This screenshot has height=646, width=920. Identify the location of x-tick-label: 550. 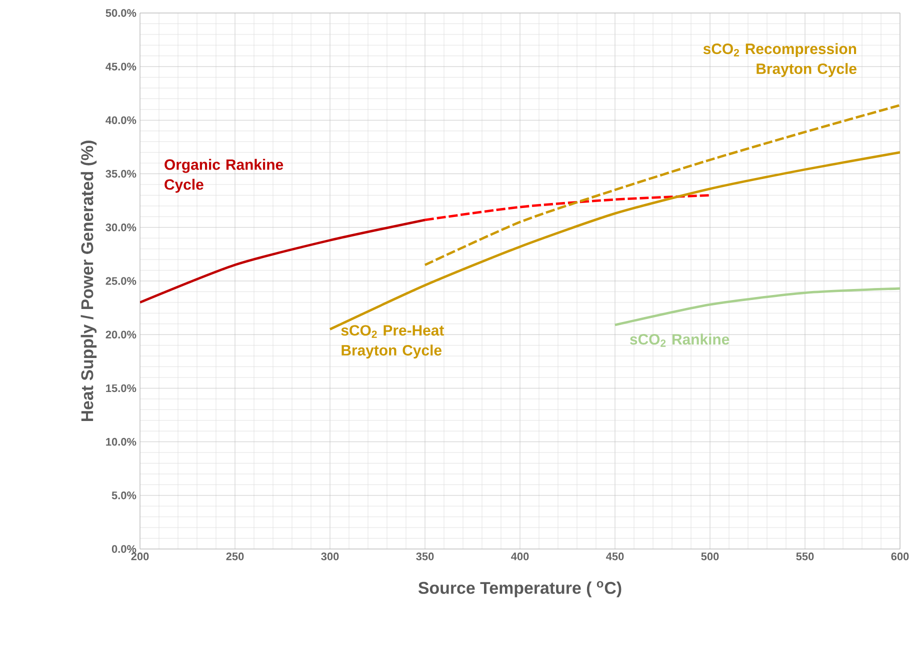
(805, 556).